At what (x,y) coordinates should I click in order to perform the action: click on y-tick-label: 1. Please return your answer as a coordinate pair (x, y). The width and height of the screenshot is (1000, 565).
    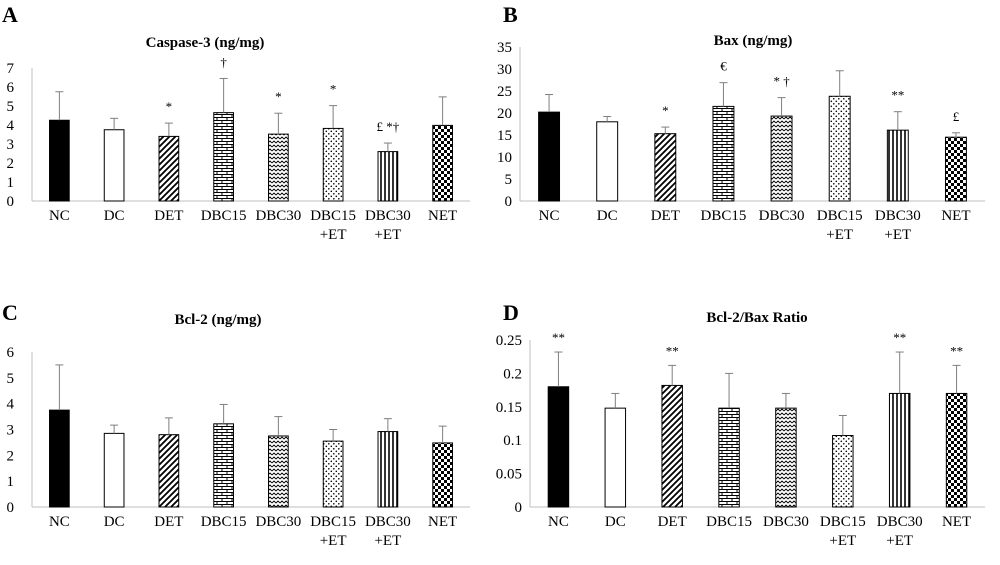
    Looking at the image, I should click on (11, 183).